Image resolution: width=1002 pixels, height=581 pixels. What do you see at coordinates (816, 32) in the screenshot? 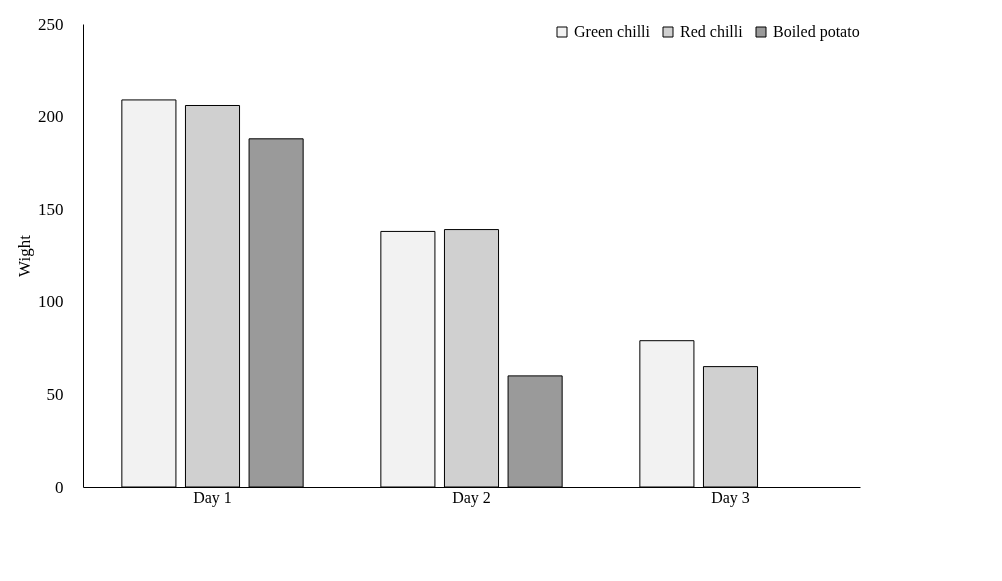
I see `legend-label: Boiled potato` at bounding box center [816, 32].